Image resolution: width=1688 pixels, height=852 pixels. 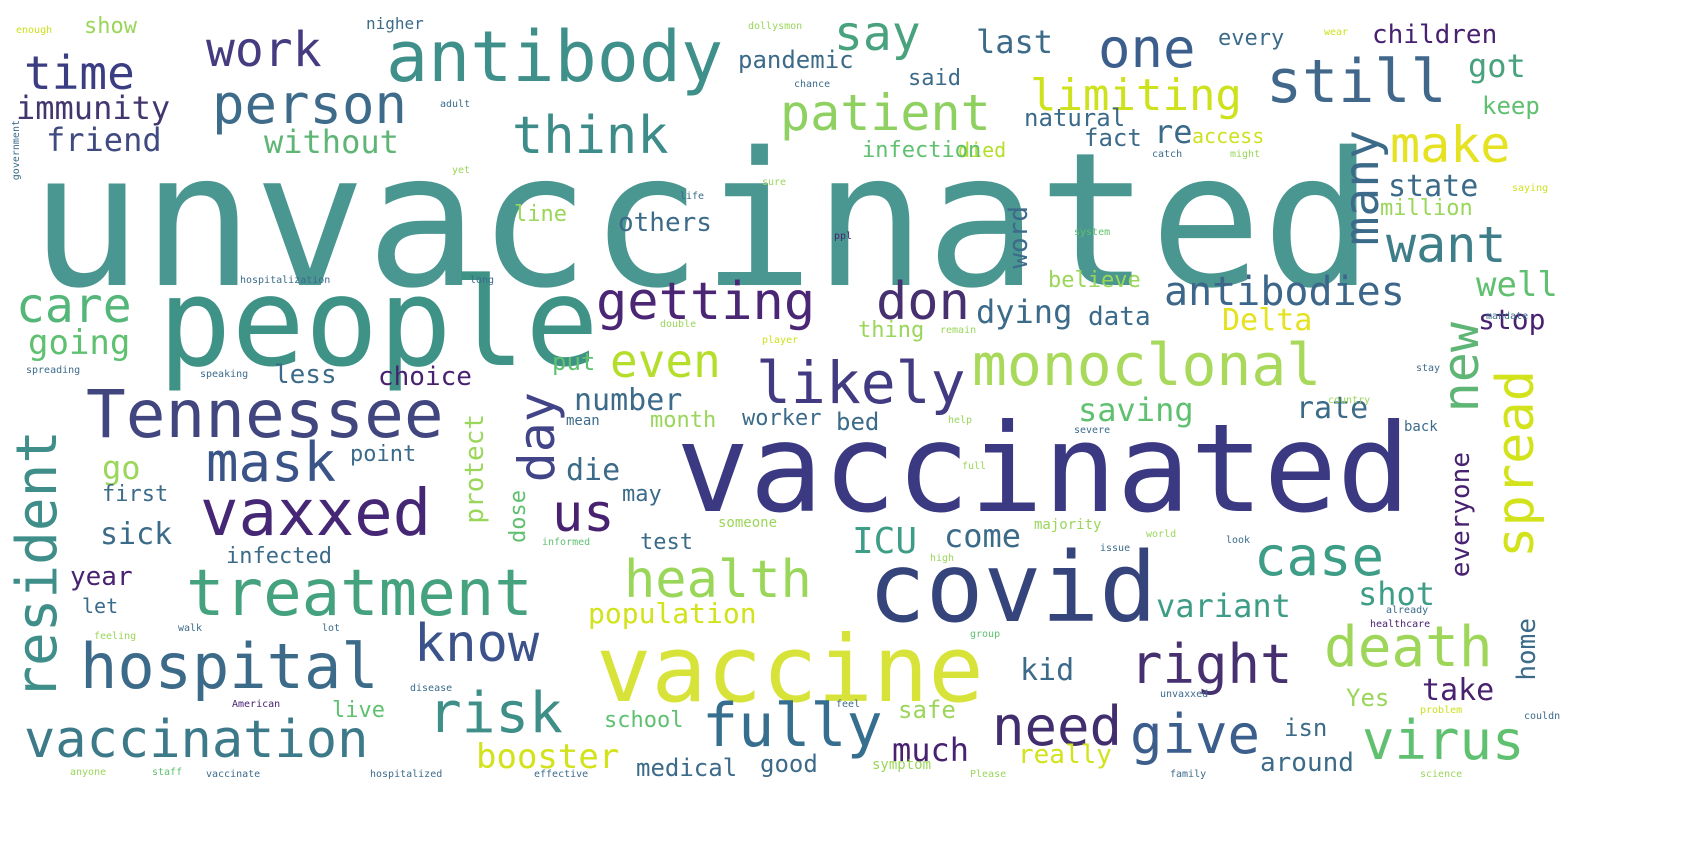 I want to click on word-vaccination: vaccination, so click(x=196, y=740).